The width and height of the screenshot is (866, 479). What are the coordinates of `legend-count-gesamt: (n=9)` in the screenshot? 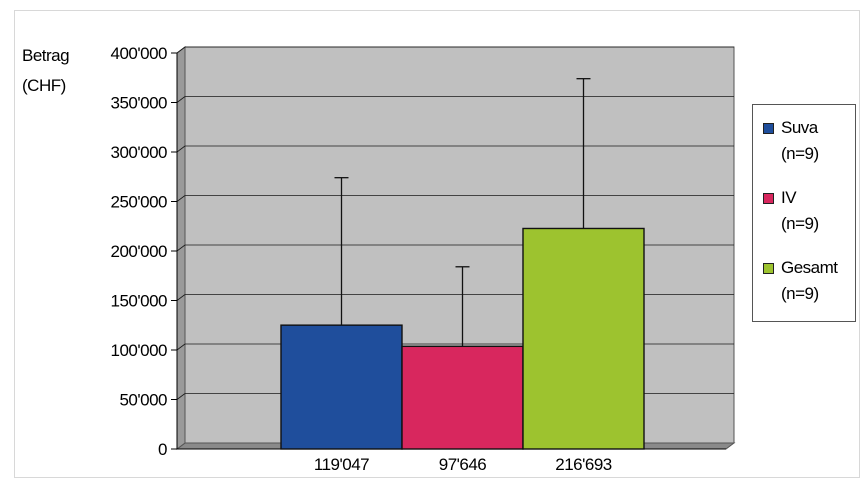 It's located at (800, 293).